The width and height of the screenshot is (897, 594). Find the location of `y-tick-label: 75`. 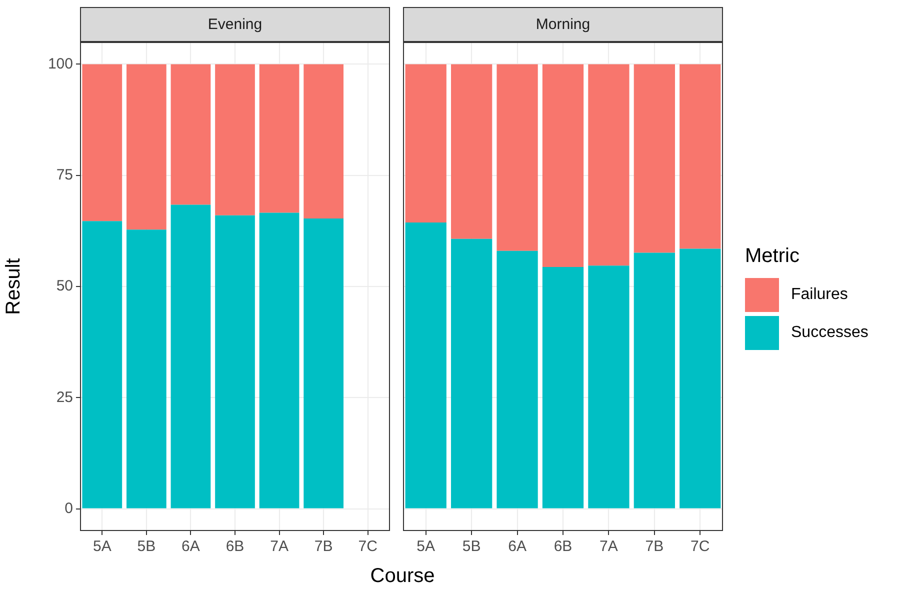

y-tick-label: 75 is located at coordinates (64, 175).